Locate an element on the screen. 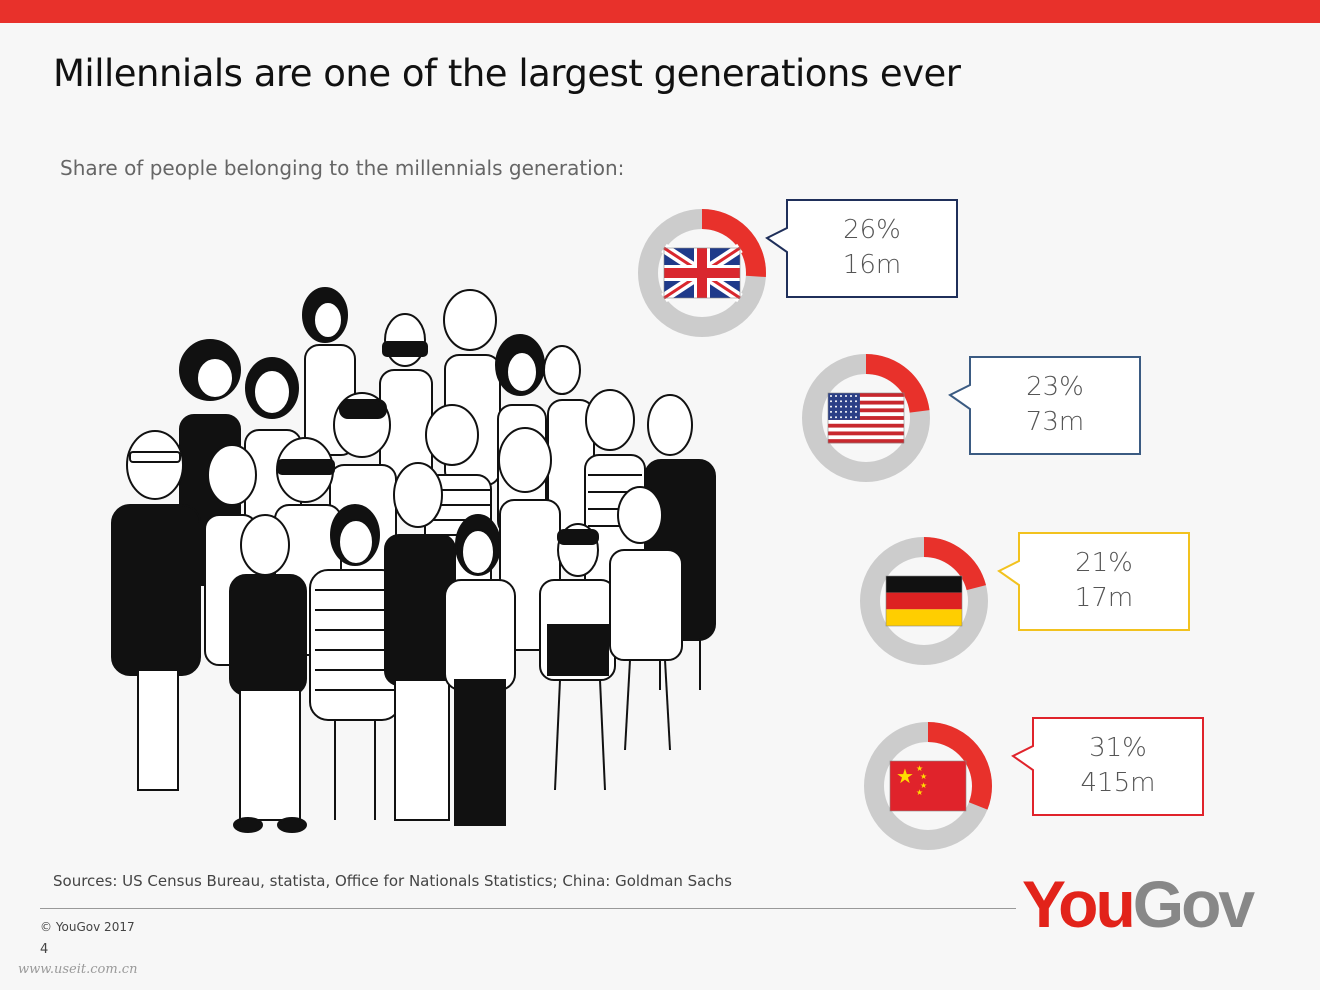  footer-divider is located at coordinates (528, 908).